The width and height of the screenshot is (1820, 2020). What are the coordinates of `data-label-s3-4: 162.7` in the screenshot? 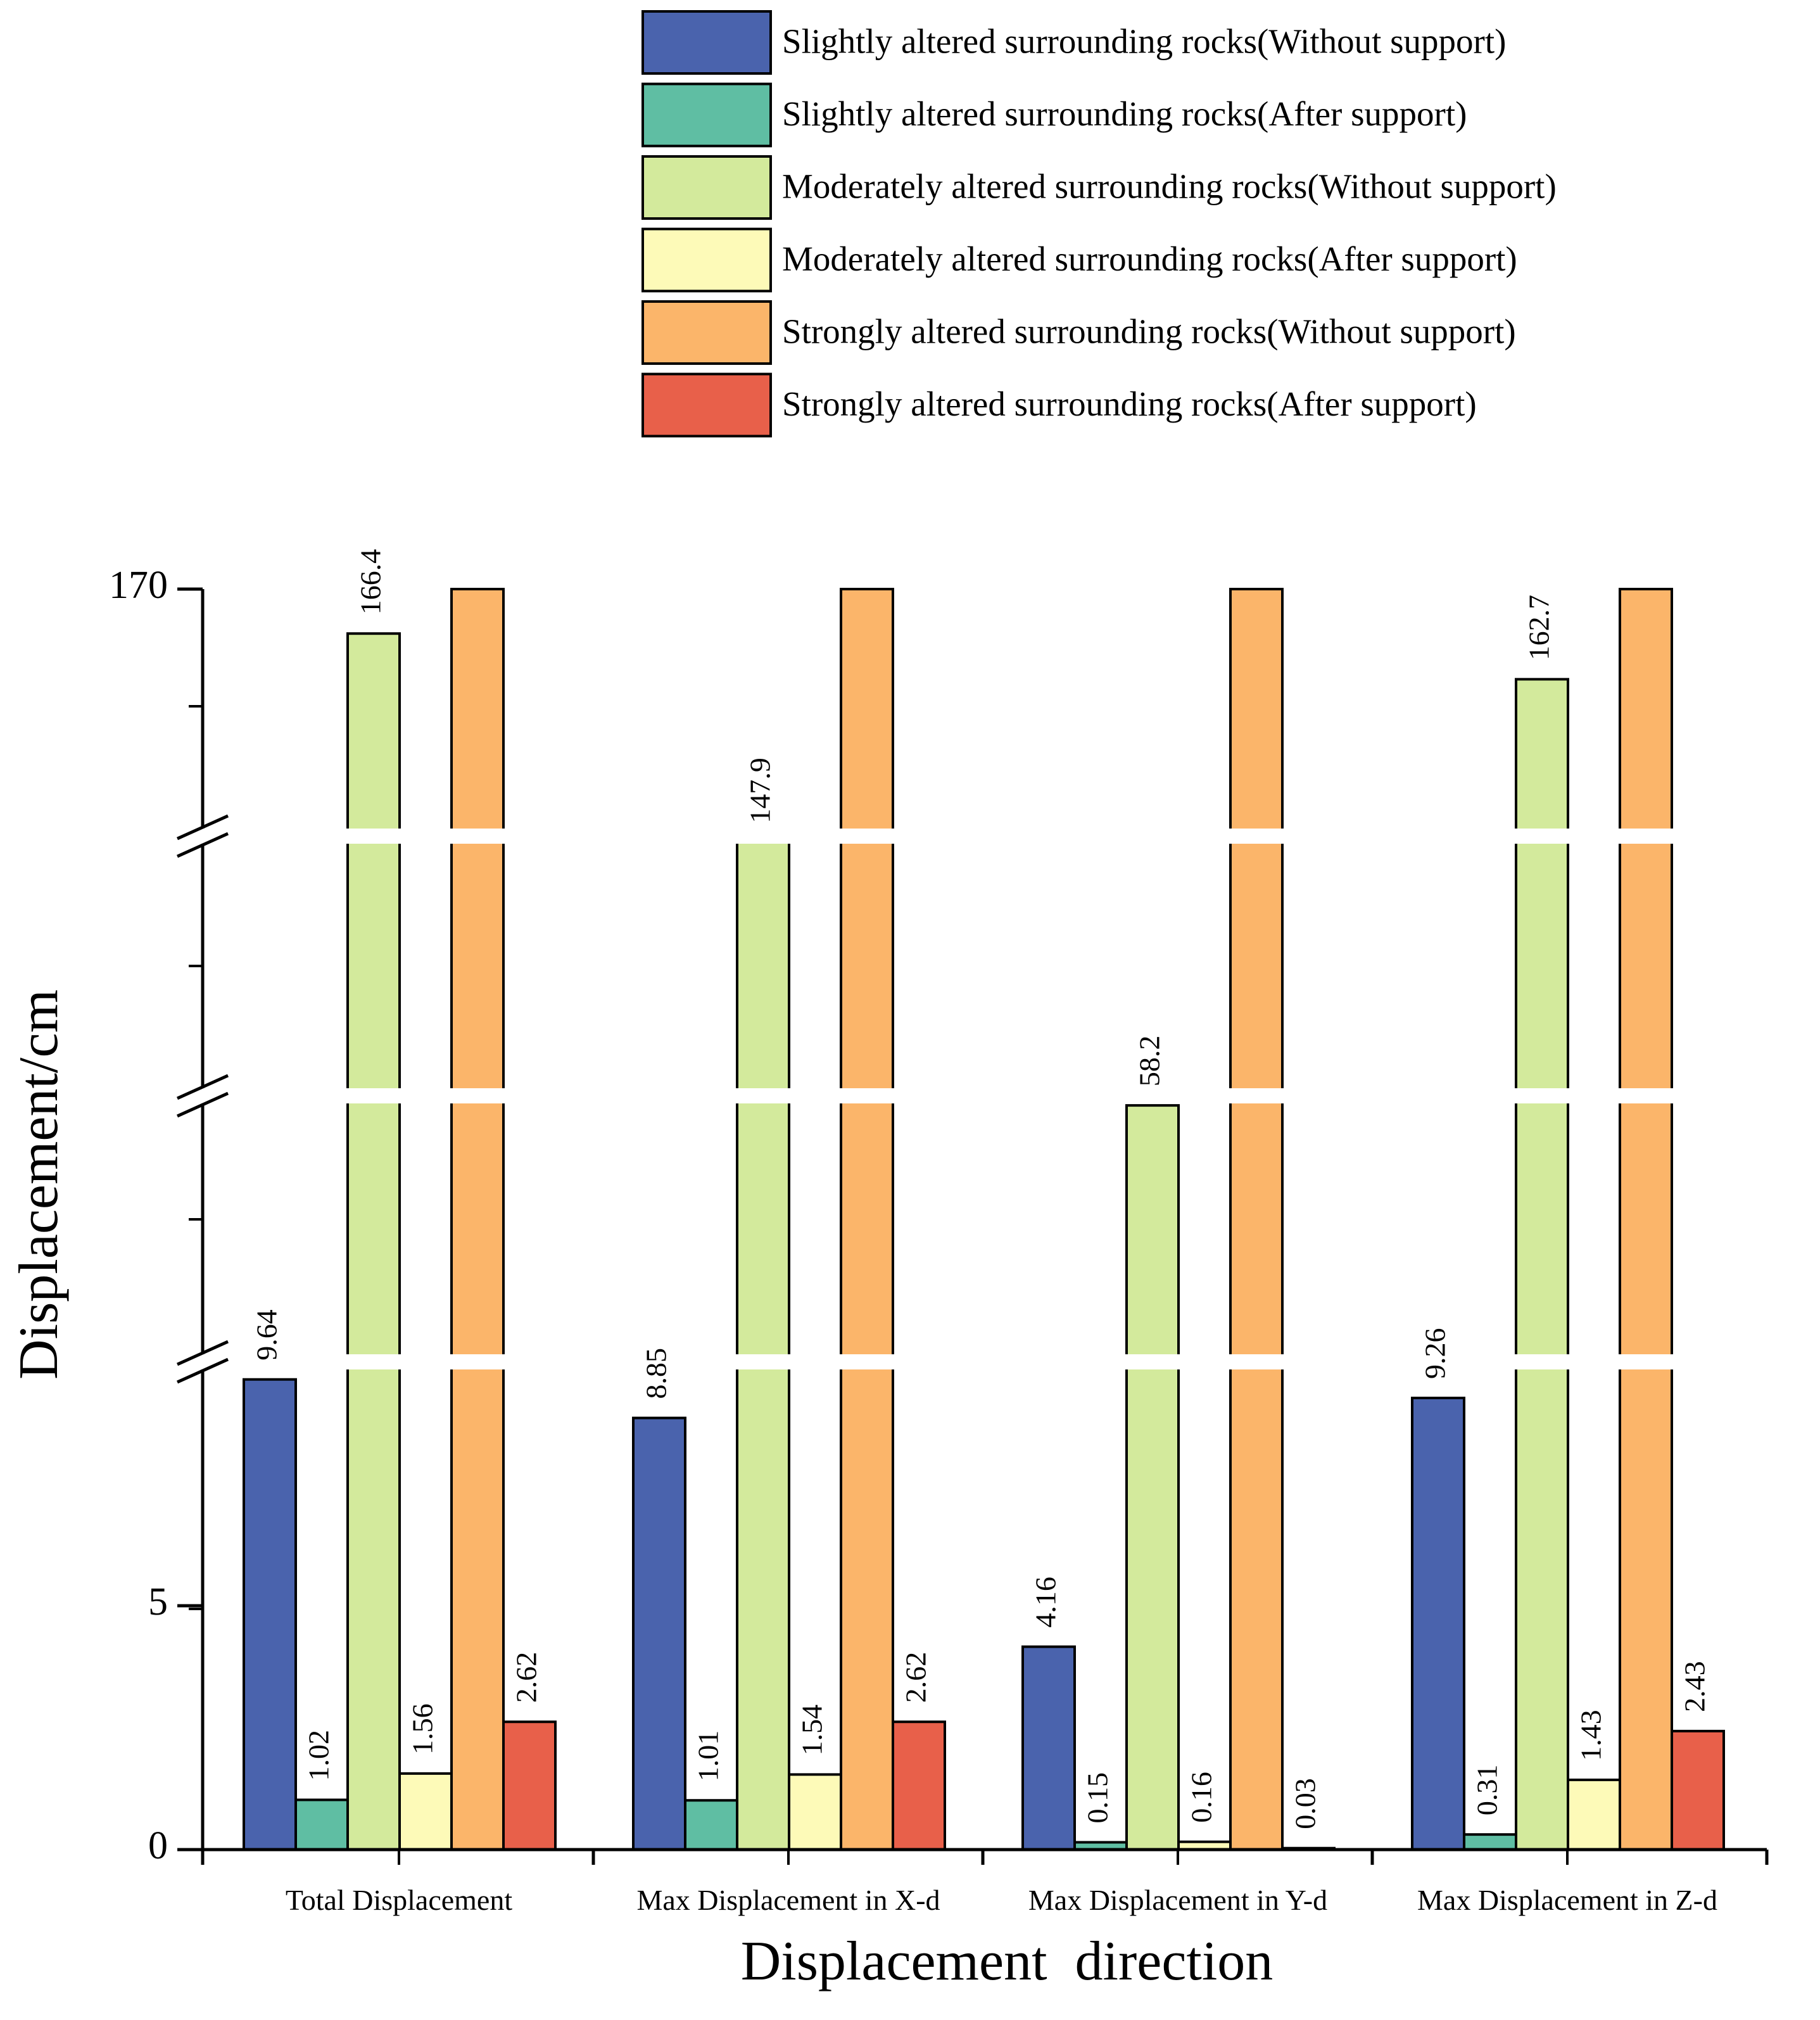 It's located at (1539, 628).